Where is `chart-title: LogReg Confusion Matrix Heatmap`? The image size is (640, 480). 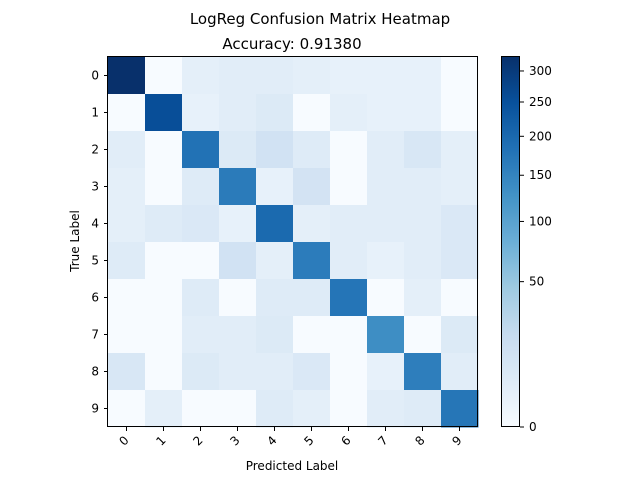
chart-title: LogReg Confusion Matrix Heatmap is located at coordinates (320, 19).